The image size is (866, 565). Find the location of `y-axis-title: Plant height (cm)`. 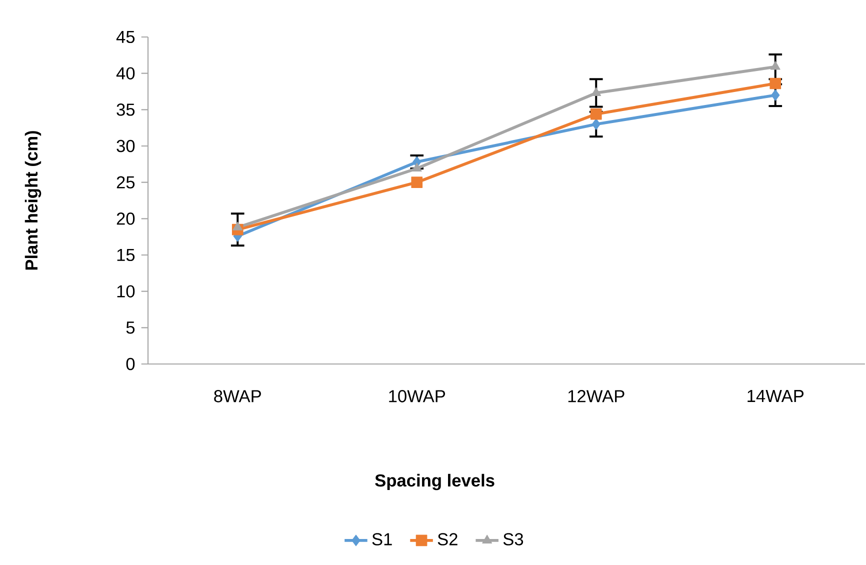

y-axis-title: Plant height (cm) is located at coordinates (33, 200).